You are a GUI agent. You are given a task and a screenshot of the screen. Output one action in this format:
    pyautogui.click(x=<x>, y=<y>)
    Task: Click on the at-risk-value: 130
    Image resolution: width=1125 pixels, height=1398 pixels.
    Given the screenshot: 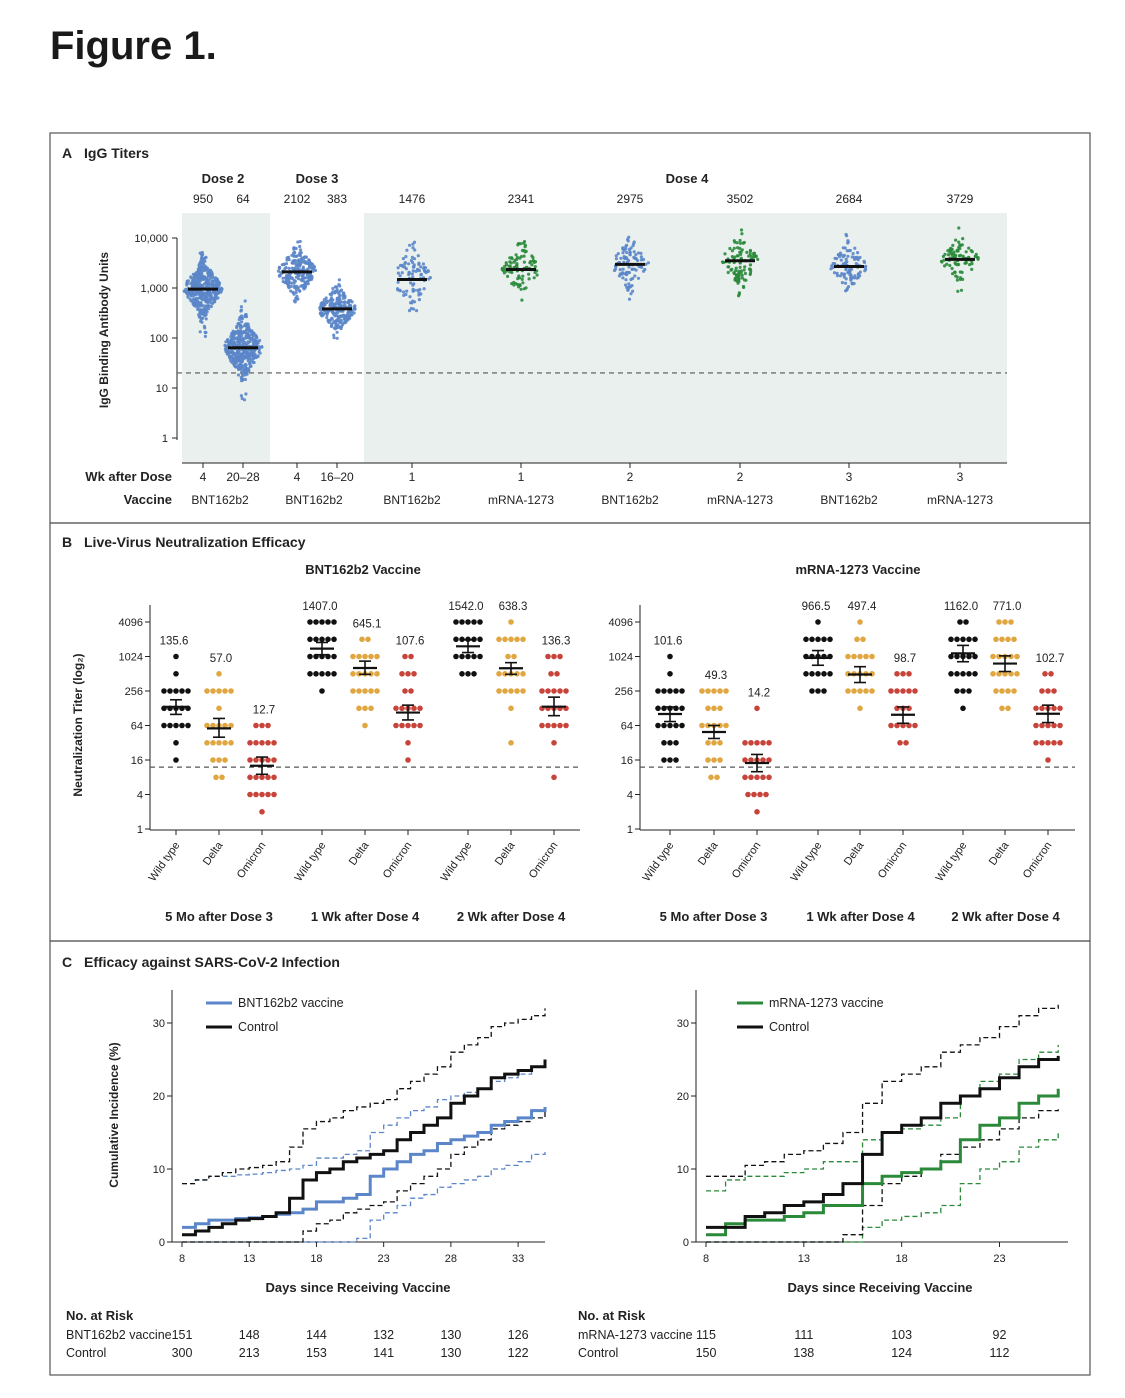 What is the action you would take?
    pyautogui.click(x=450, y=1353)
    